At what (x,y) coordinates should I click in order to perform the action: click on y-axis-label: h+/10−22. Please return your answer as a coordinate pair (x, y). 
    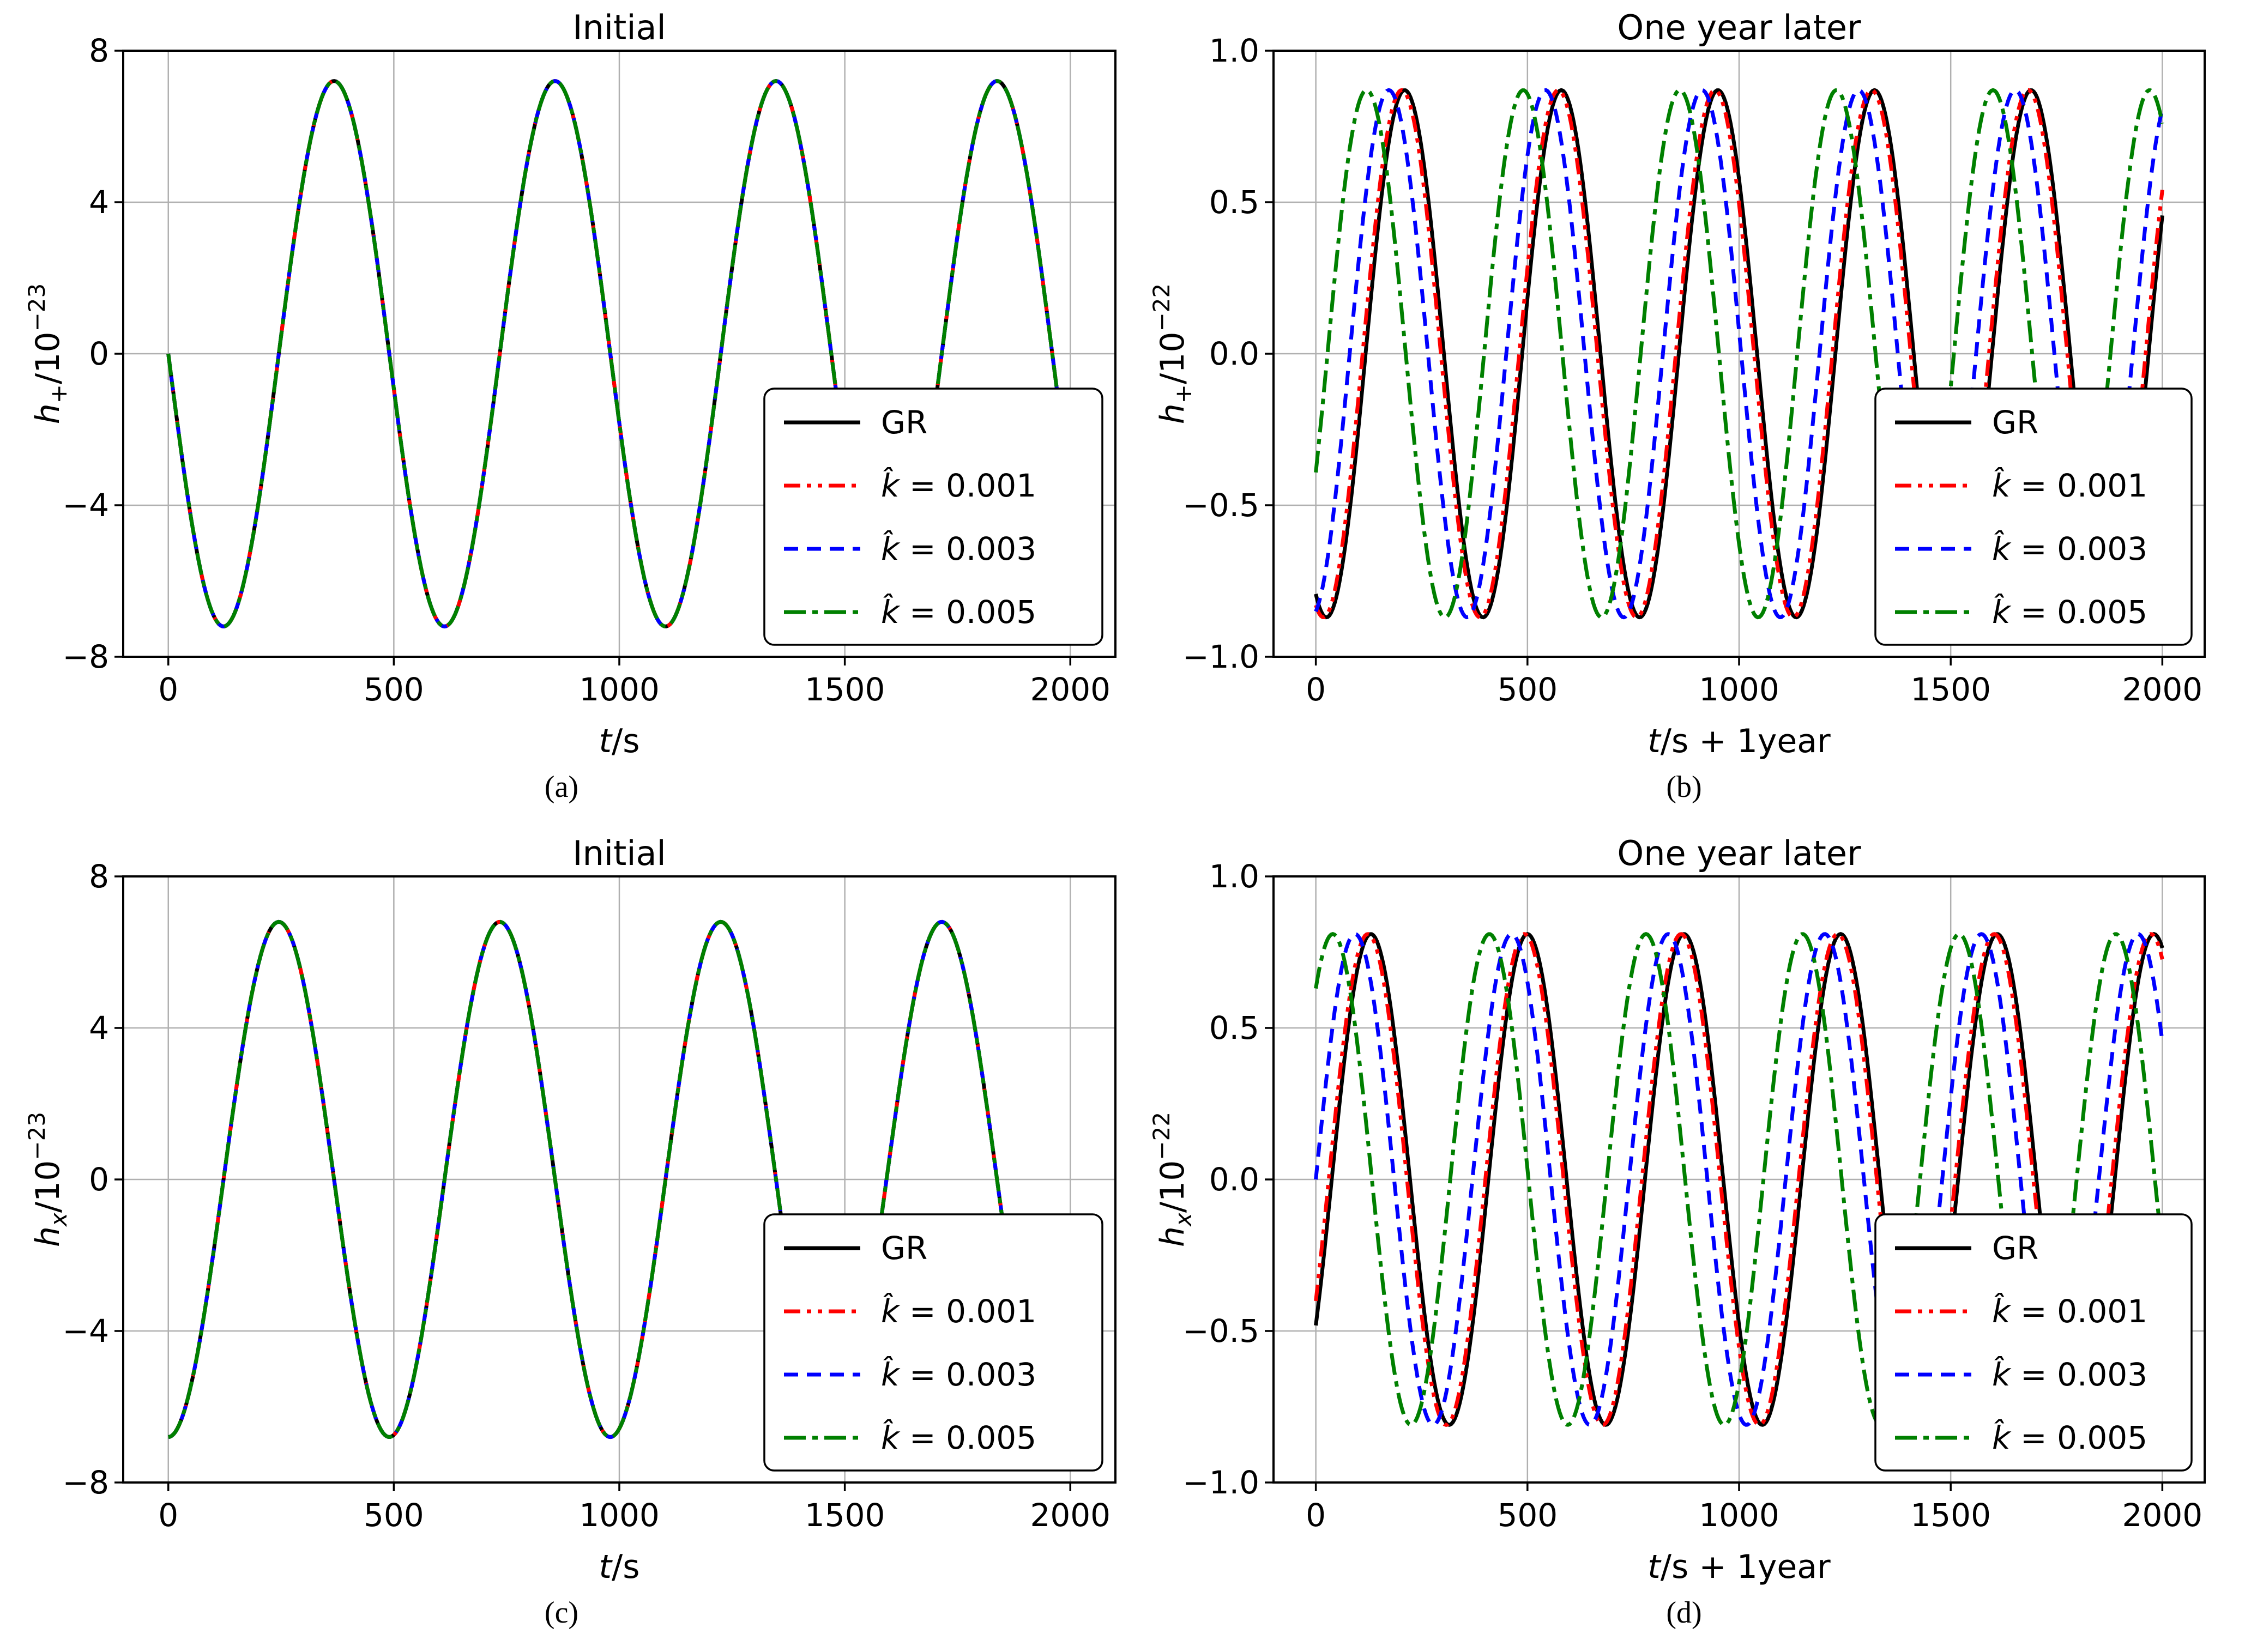
    Looking at the image, I should click on (1172, 353).